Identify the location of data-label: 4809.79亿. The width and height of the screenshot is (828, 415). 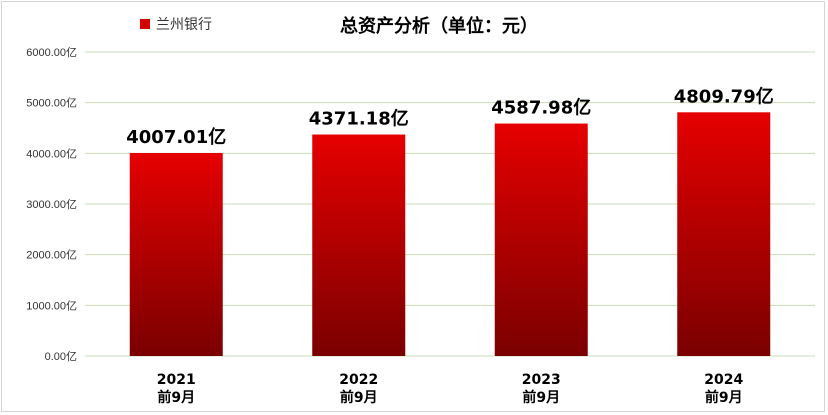
(724, 96).